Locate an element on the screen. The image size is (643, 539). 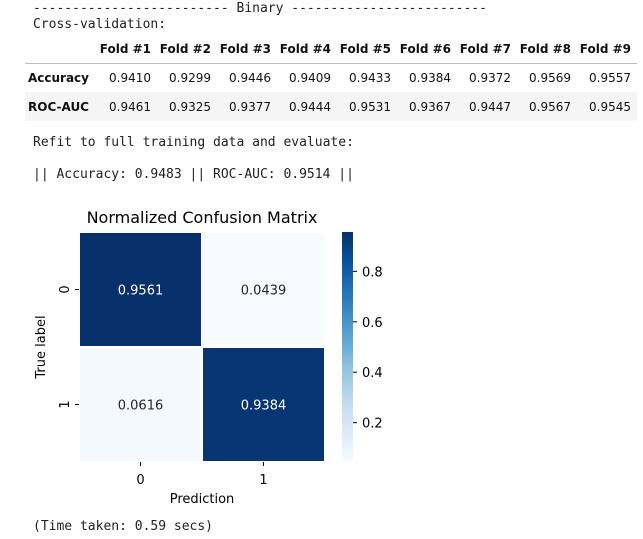
column-header-fold-6: Fold #6 is located at coordinates (425, 48).